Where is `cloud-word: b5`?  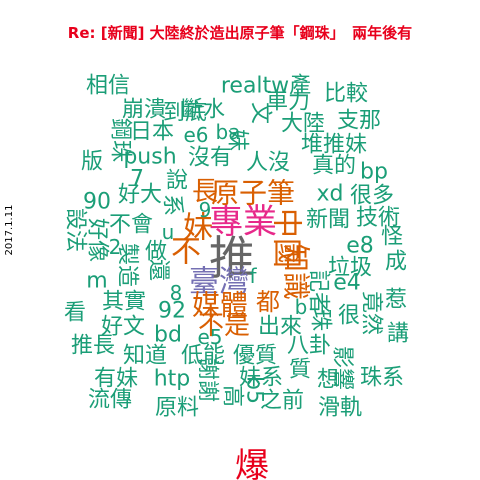
cloud-word: b5 is located at coordinates (254, 390).